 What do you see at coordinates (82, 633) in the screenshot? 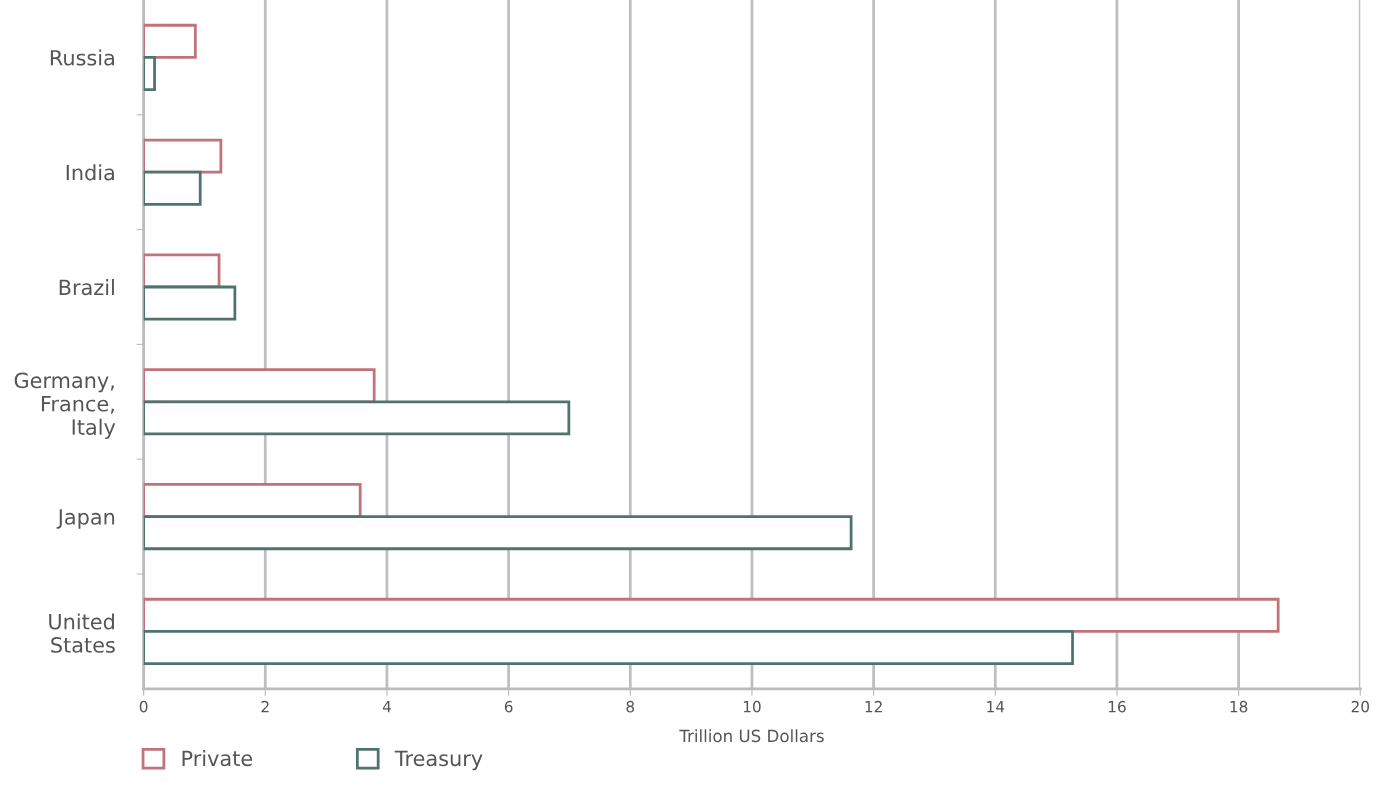
I see `y-tick-label: United States` at bounding box center [82, 633].